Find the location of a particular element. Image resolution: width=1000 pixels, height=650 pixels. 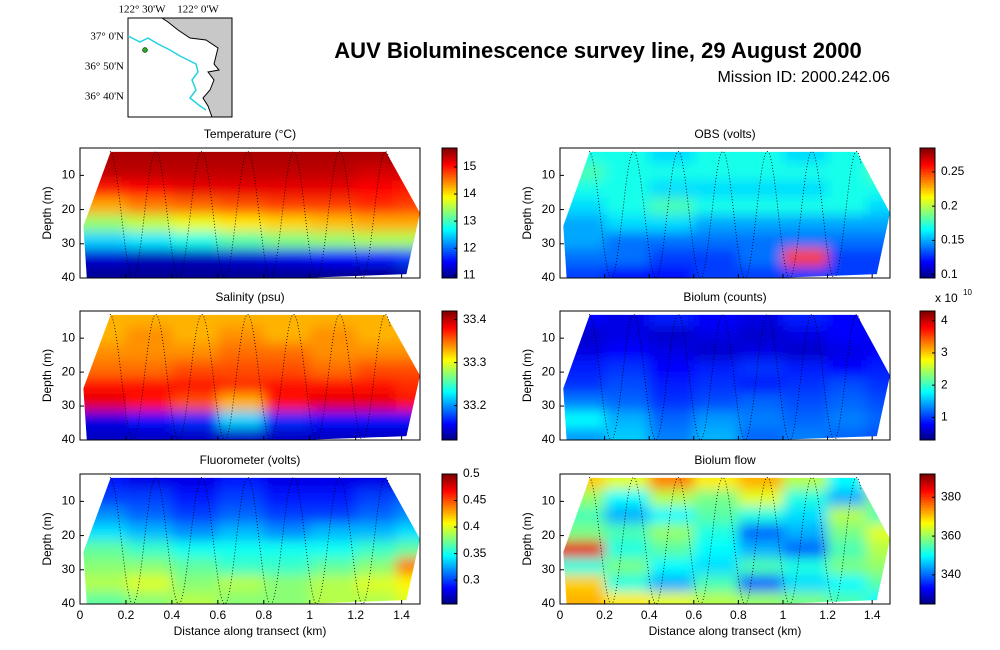

vehicle-track is located at coordinates (250, 540).